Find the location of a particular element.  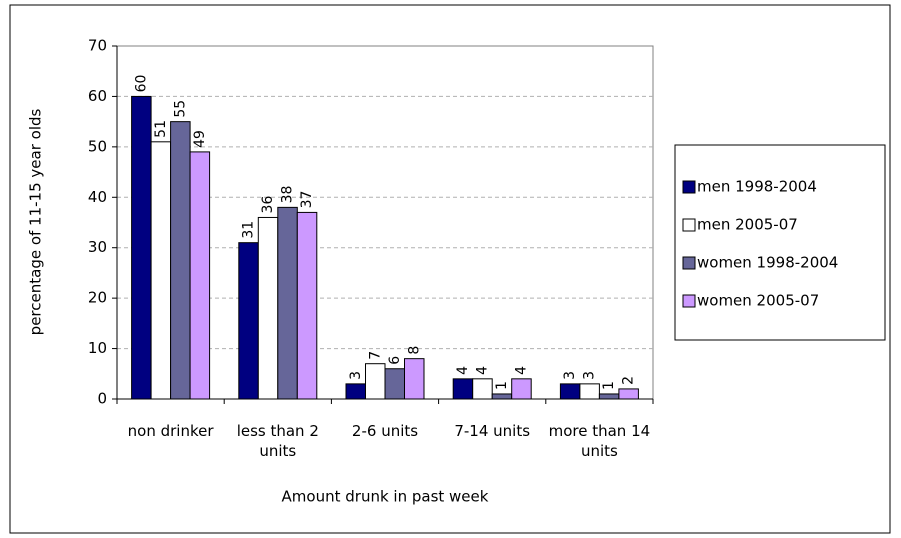

legend-label: men 2005-07 is located at coordinates (747, 225).